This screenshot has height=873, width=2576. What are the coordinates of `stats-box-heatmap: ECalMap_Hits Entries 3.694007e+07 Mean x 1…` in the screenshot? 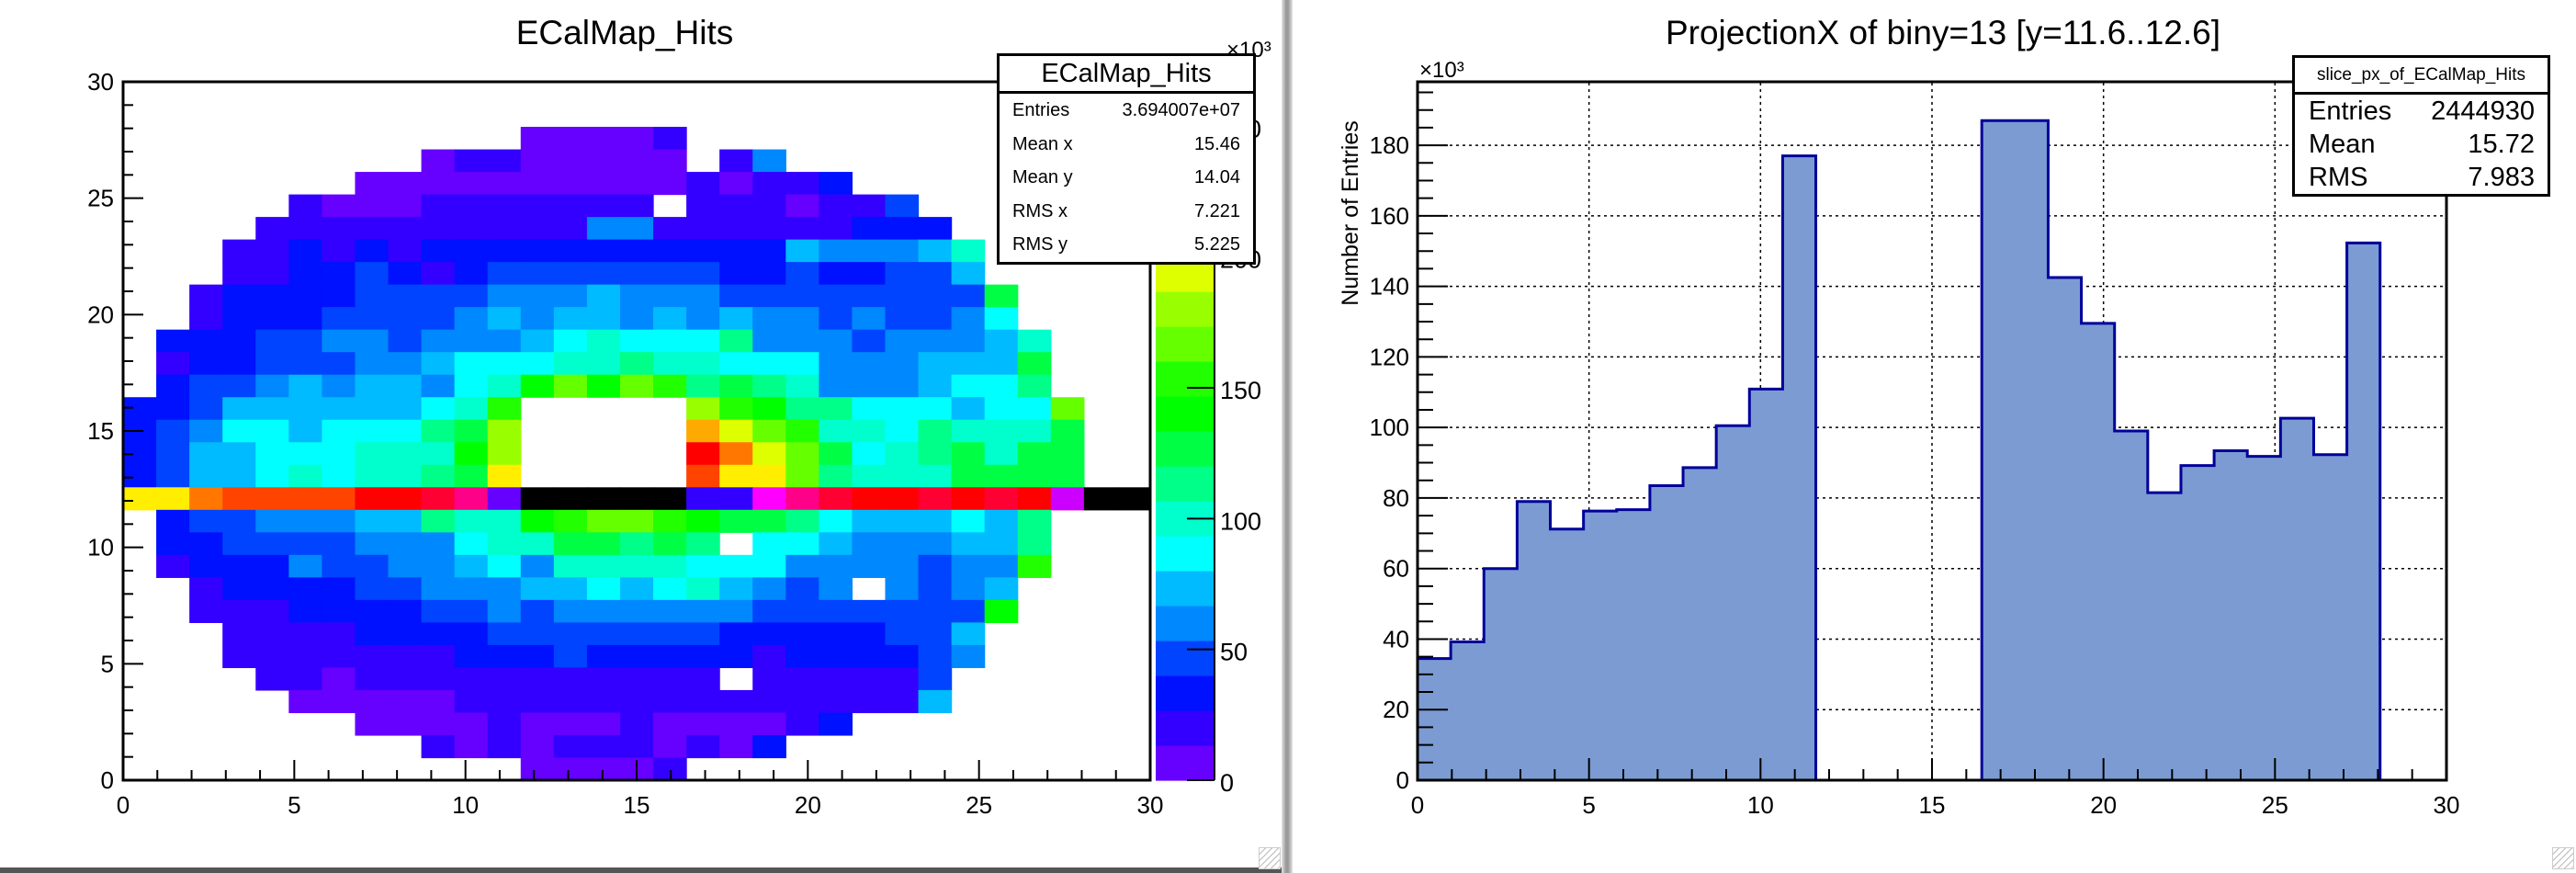 It's located at (1126, 159).